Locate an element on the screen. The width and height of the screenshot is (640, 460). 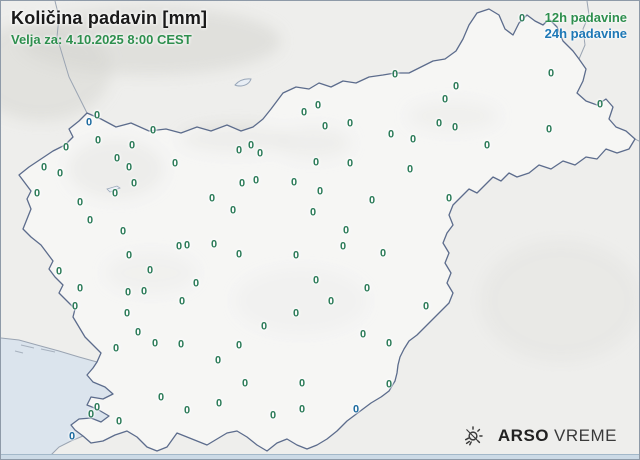
hungary-croatia-border is located at coordinates (636, 140).